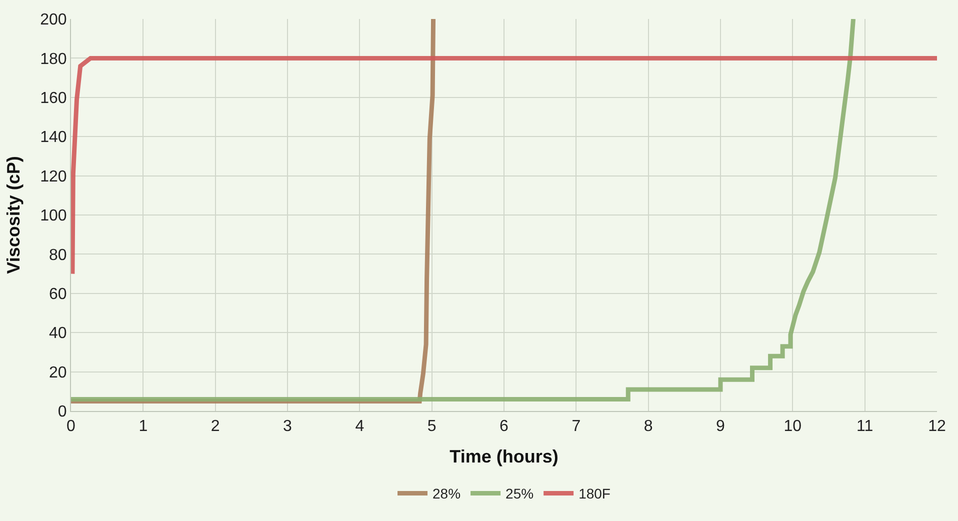  What do you see at coordinates (648, 427) in the screenshot?
I see `x-tick-label: 8` at bounding box center [648, 427].